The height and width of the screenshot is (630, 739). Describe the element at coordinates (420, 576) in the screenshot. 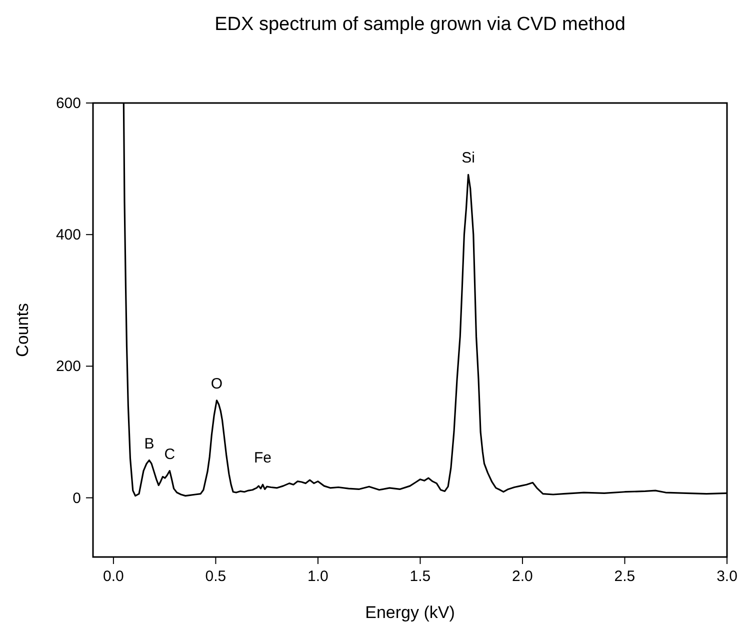

I see `x-tick-label: 1.5` at that location.